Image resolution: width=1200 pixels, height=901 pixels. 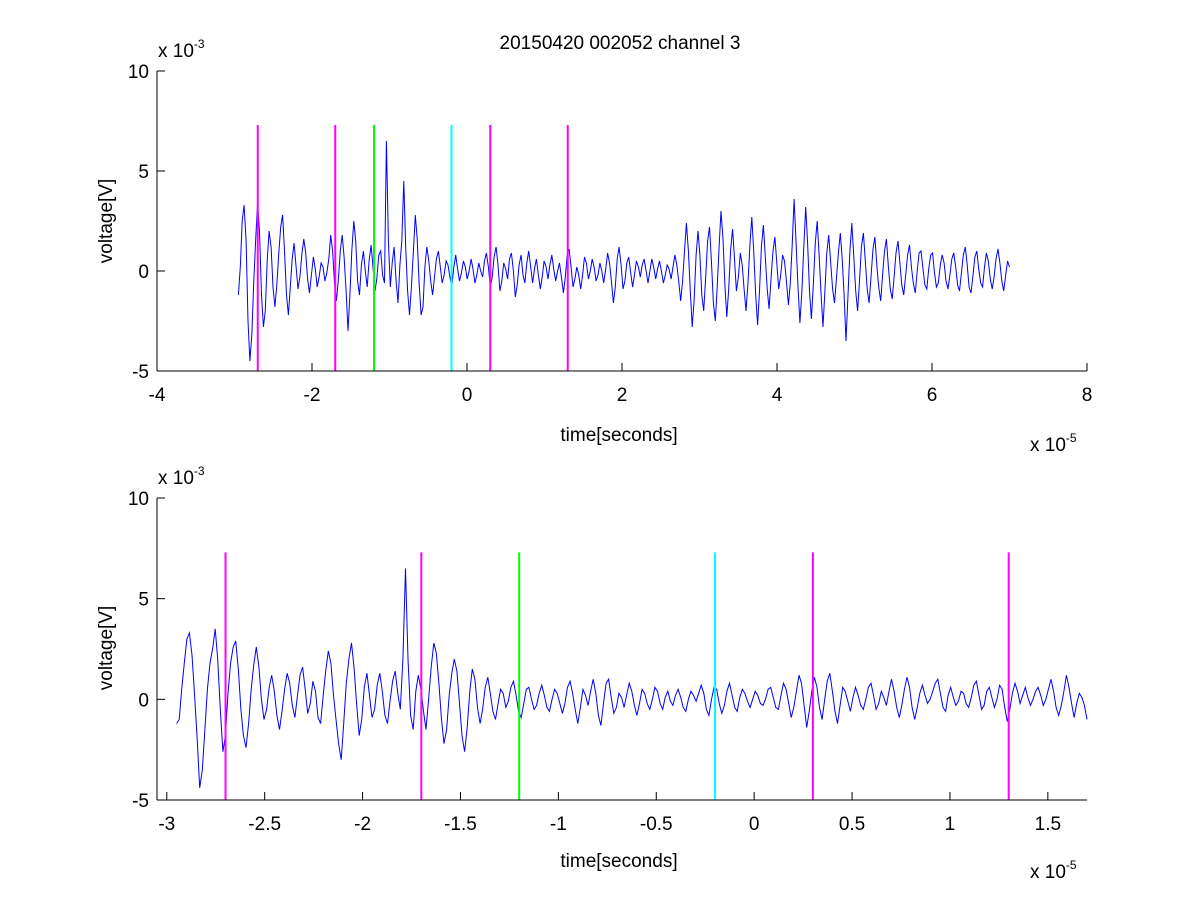 I want to click on x-tick-label: -1, so click(x=558, y=824).